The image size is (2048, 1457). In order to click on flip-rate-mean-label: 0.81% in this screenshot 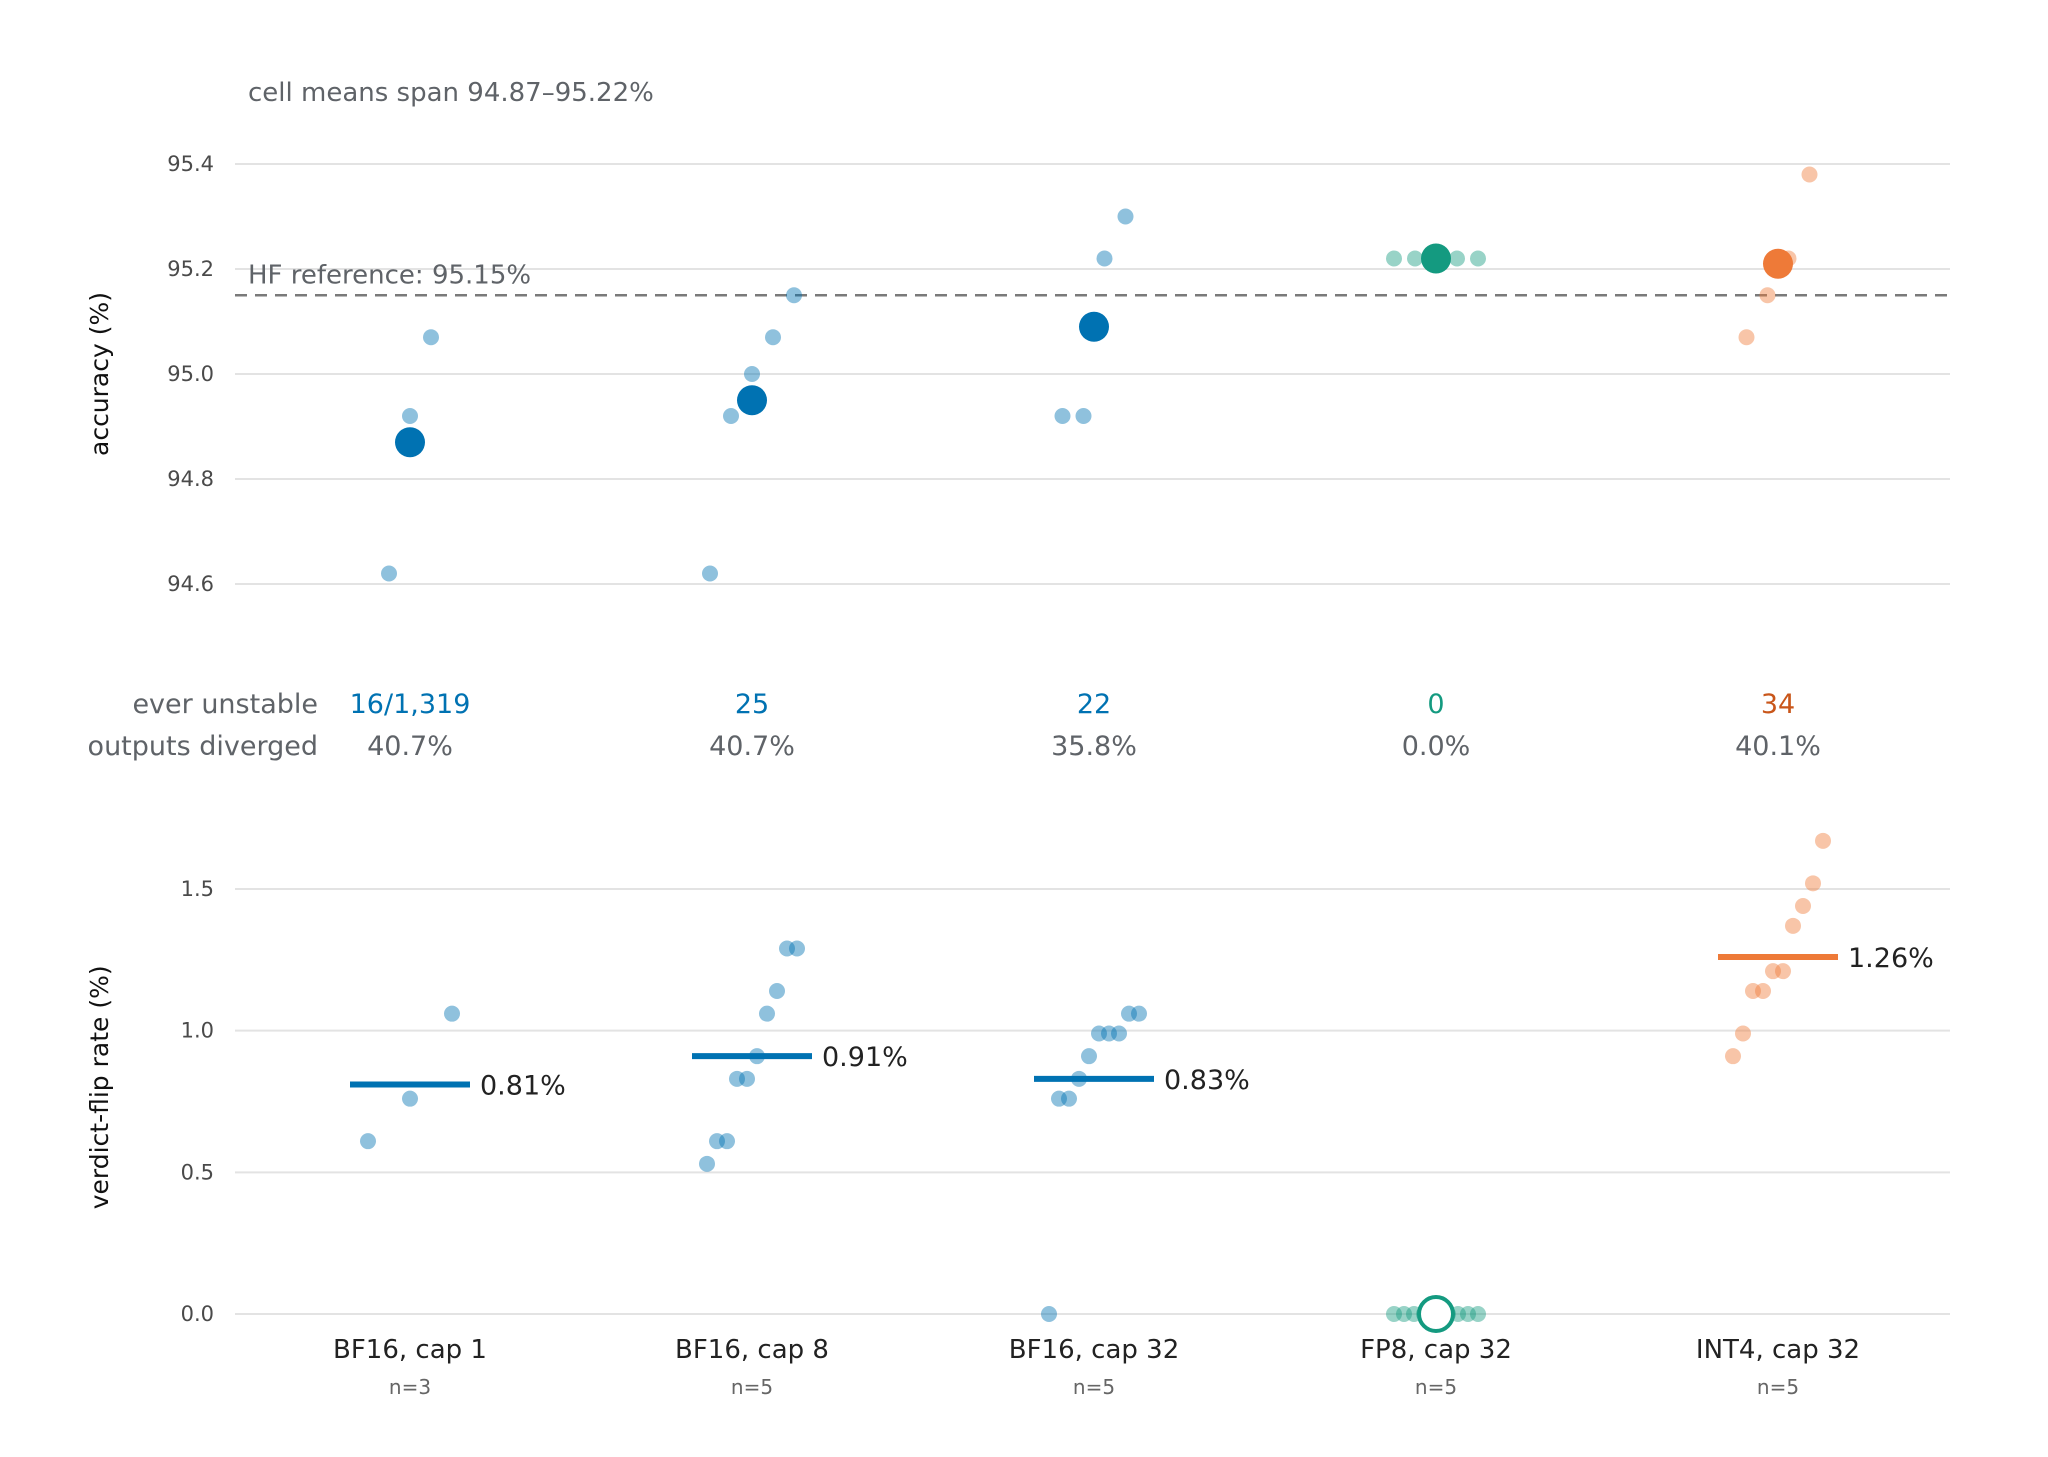, I will do `click(523, 1086)`.